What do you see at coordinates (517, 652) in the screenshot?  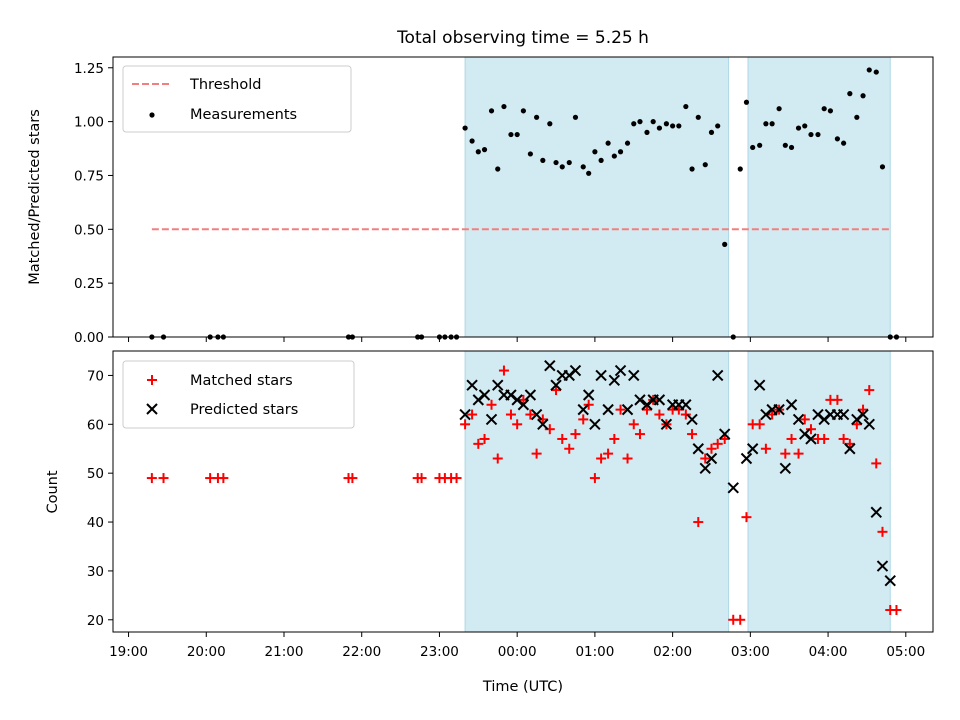 I see `x-tick-label: 00:00` at bounding box center [517, 652].